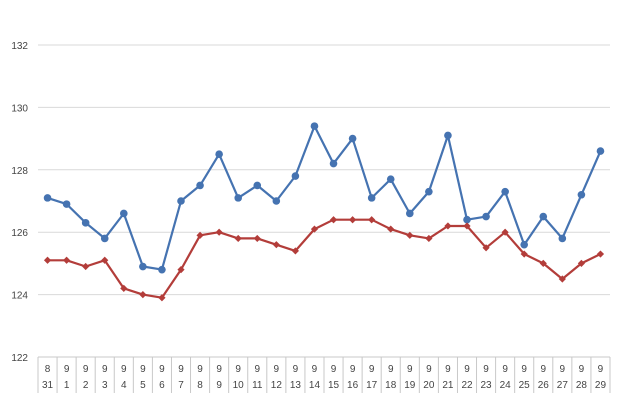 This screenshot has height=400, width=640. I want to click on y-axis-tick-labels: 122 124 126 128 130 132, so click(19, 202).